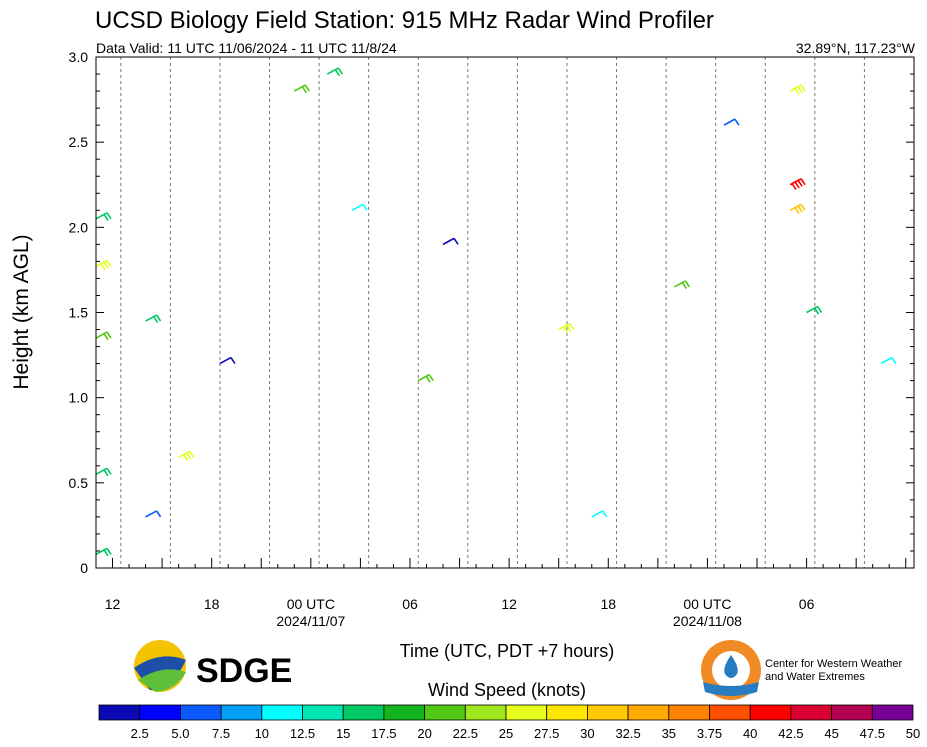 The width and height of the screenshot is (927, 747). I want to click on y-tick-label: 2.5, so click(79, 142).